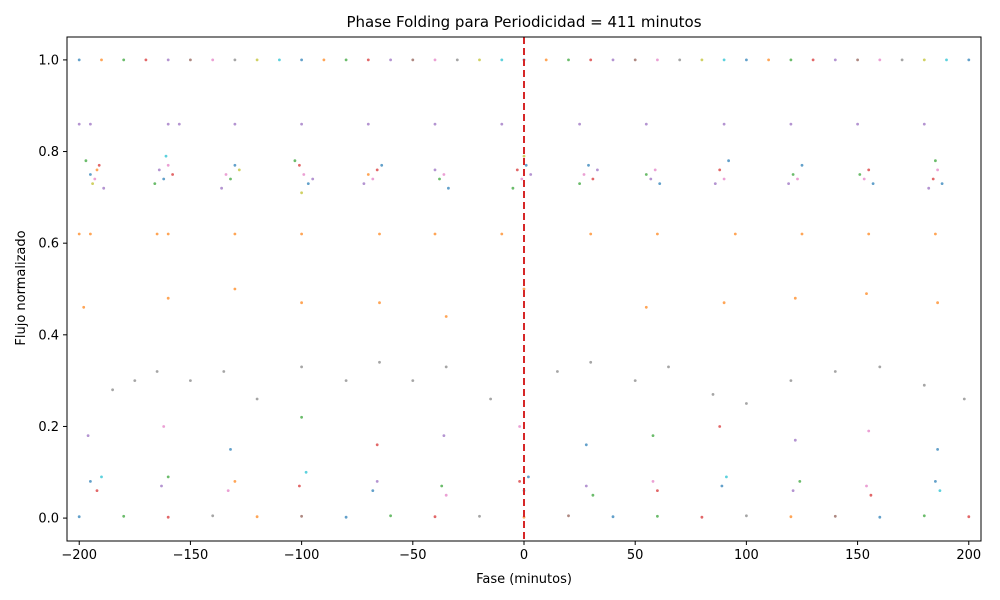 Image resolution: width=1000 pixels, height=600 pixels. Describe the element at coordinates (48, 60) in the screenshot. I see `y-tick-label: 1.0` at that location.